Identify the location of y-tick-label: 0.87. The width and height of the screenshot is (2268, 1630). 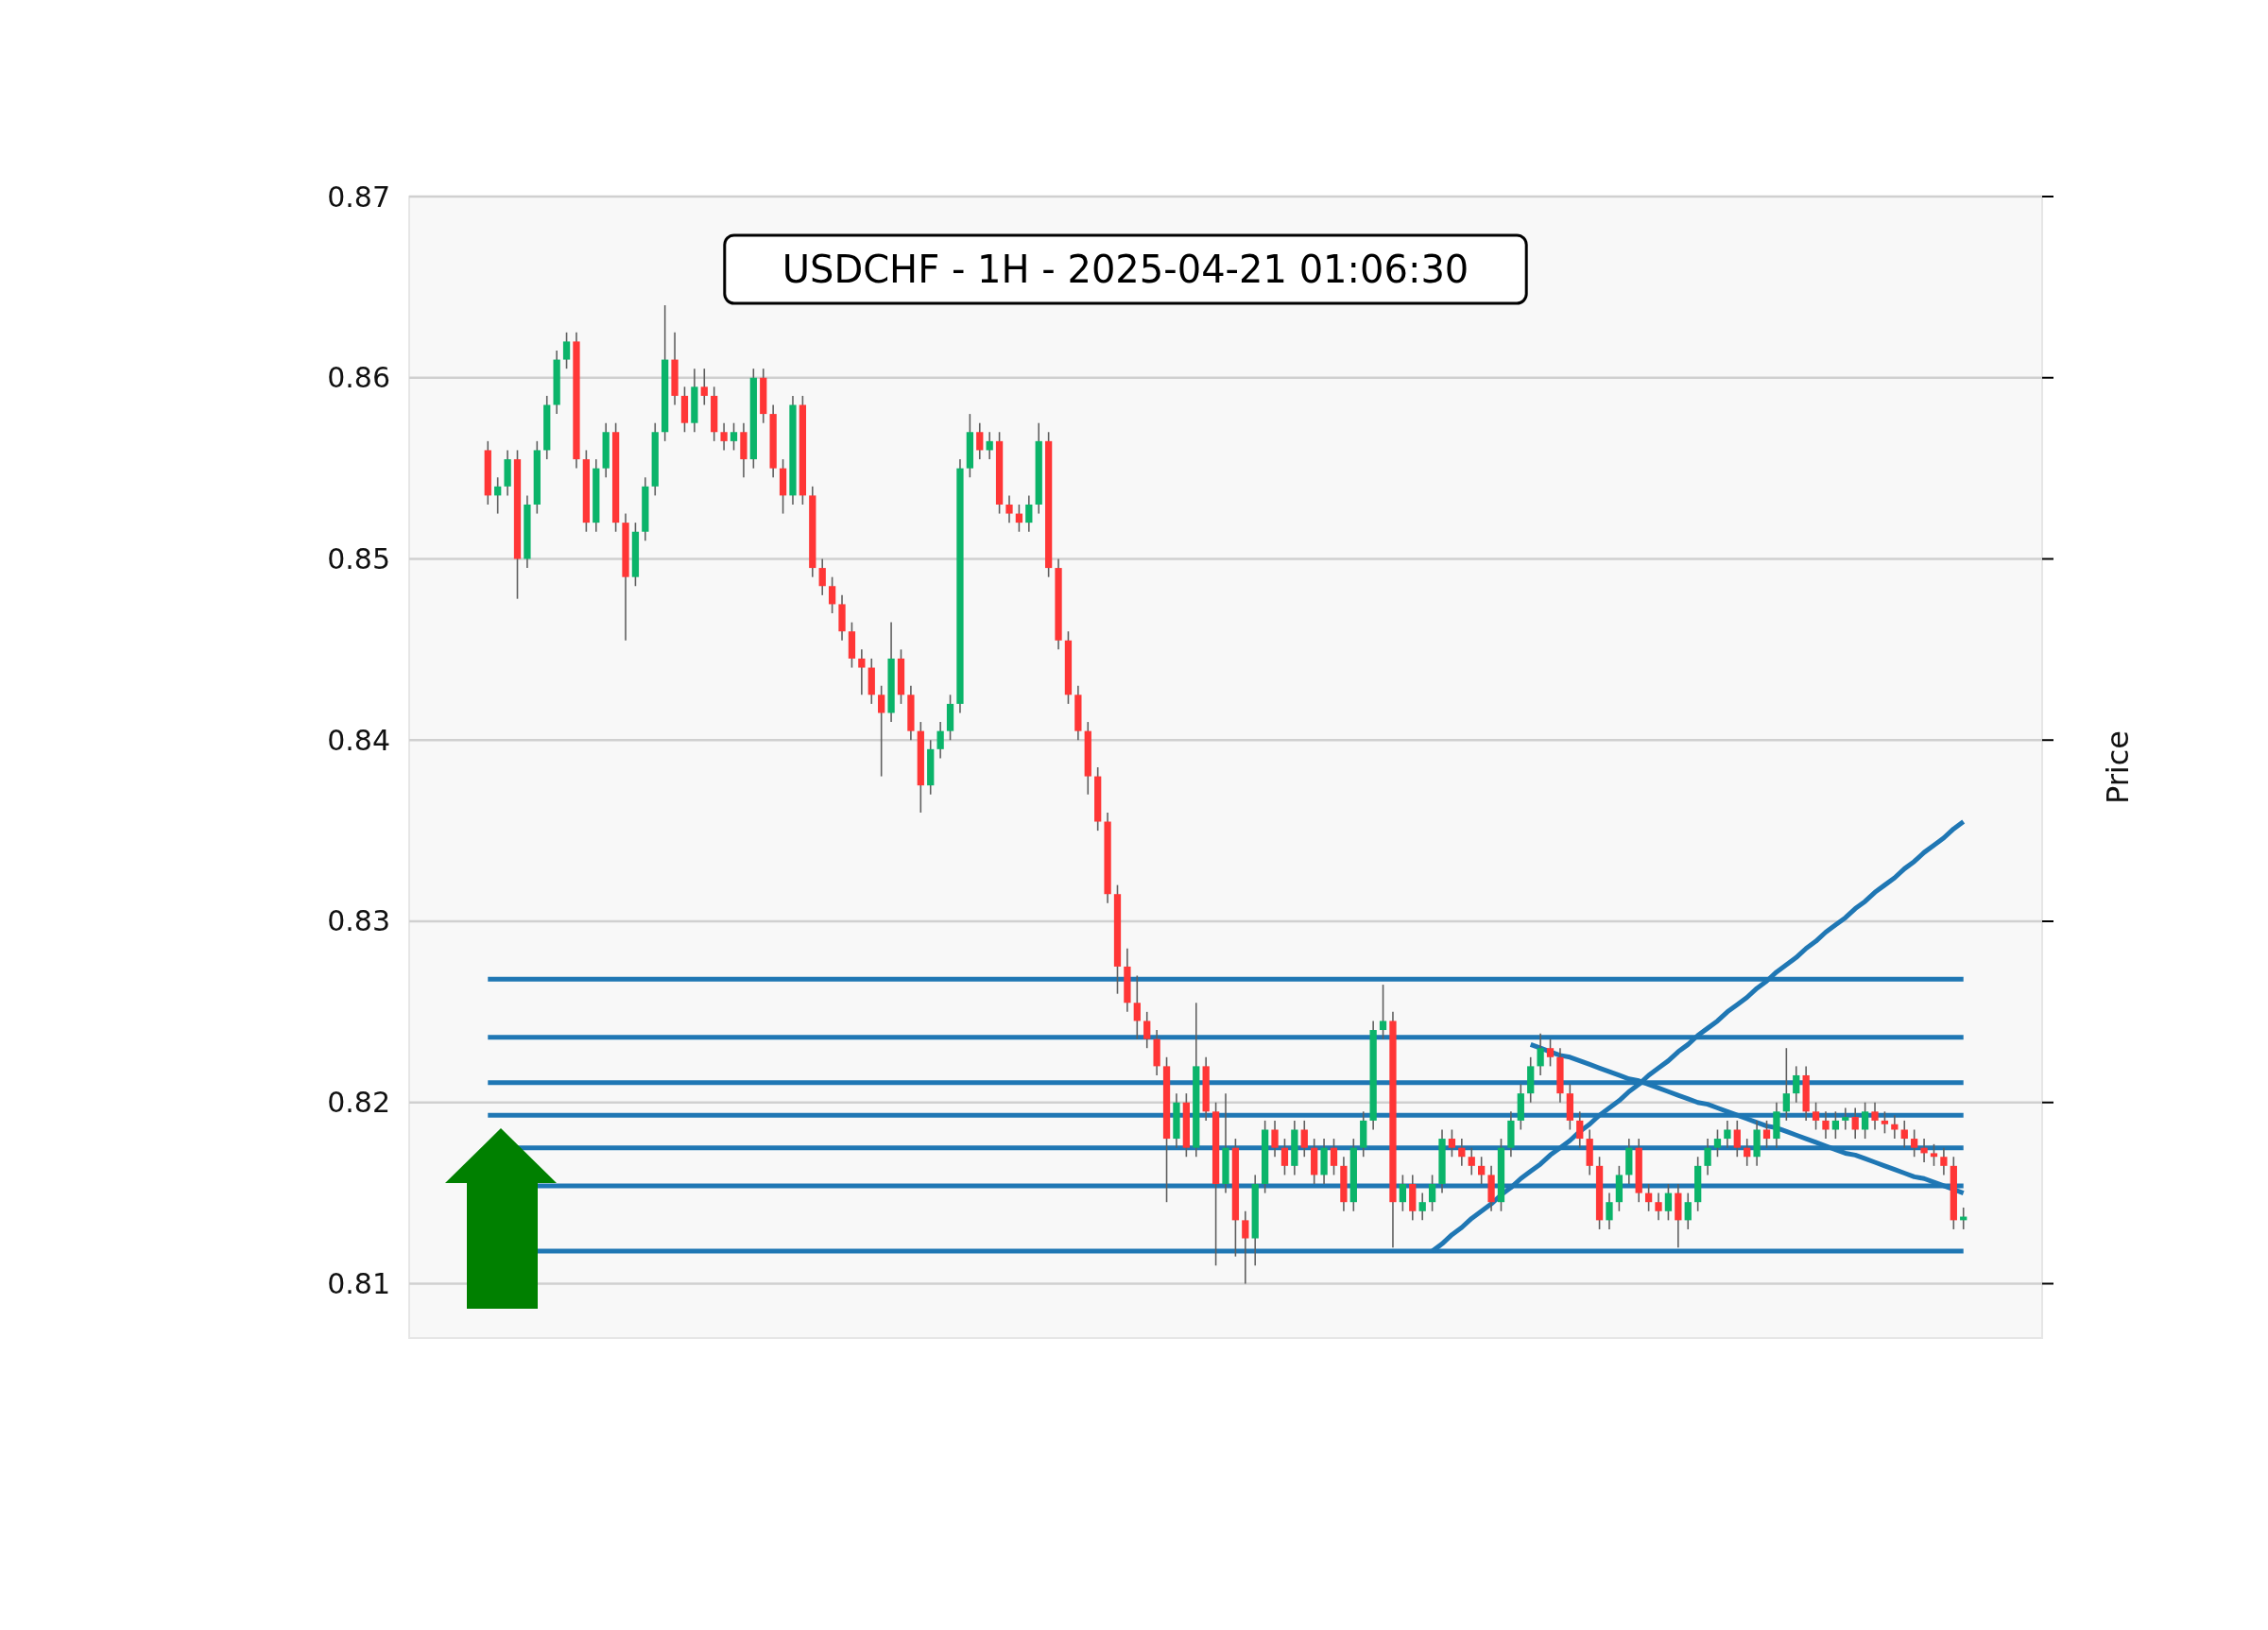
(358, 197).